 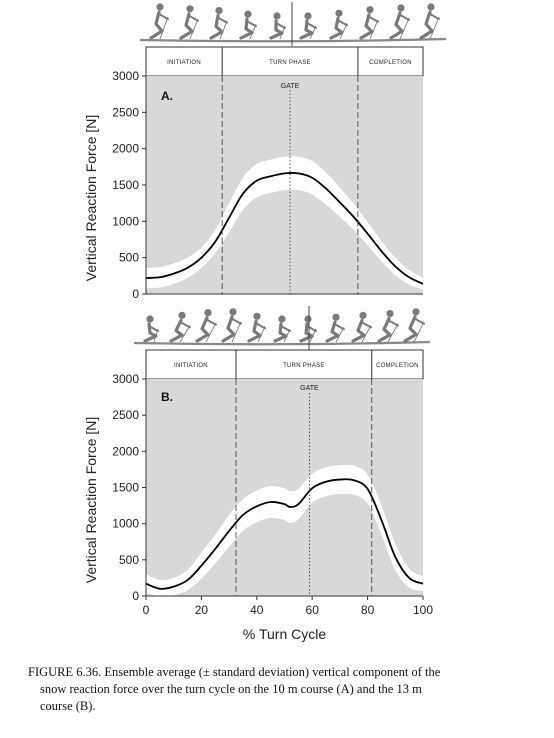 What do you see at coordinates (368, 610) in the screenshot?
I see `x-tick-label: 80` at bounding box center [368, 610].